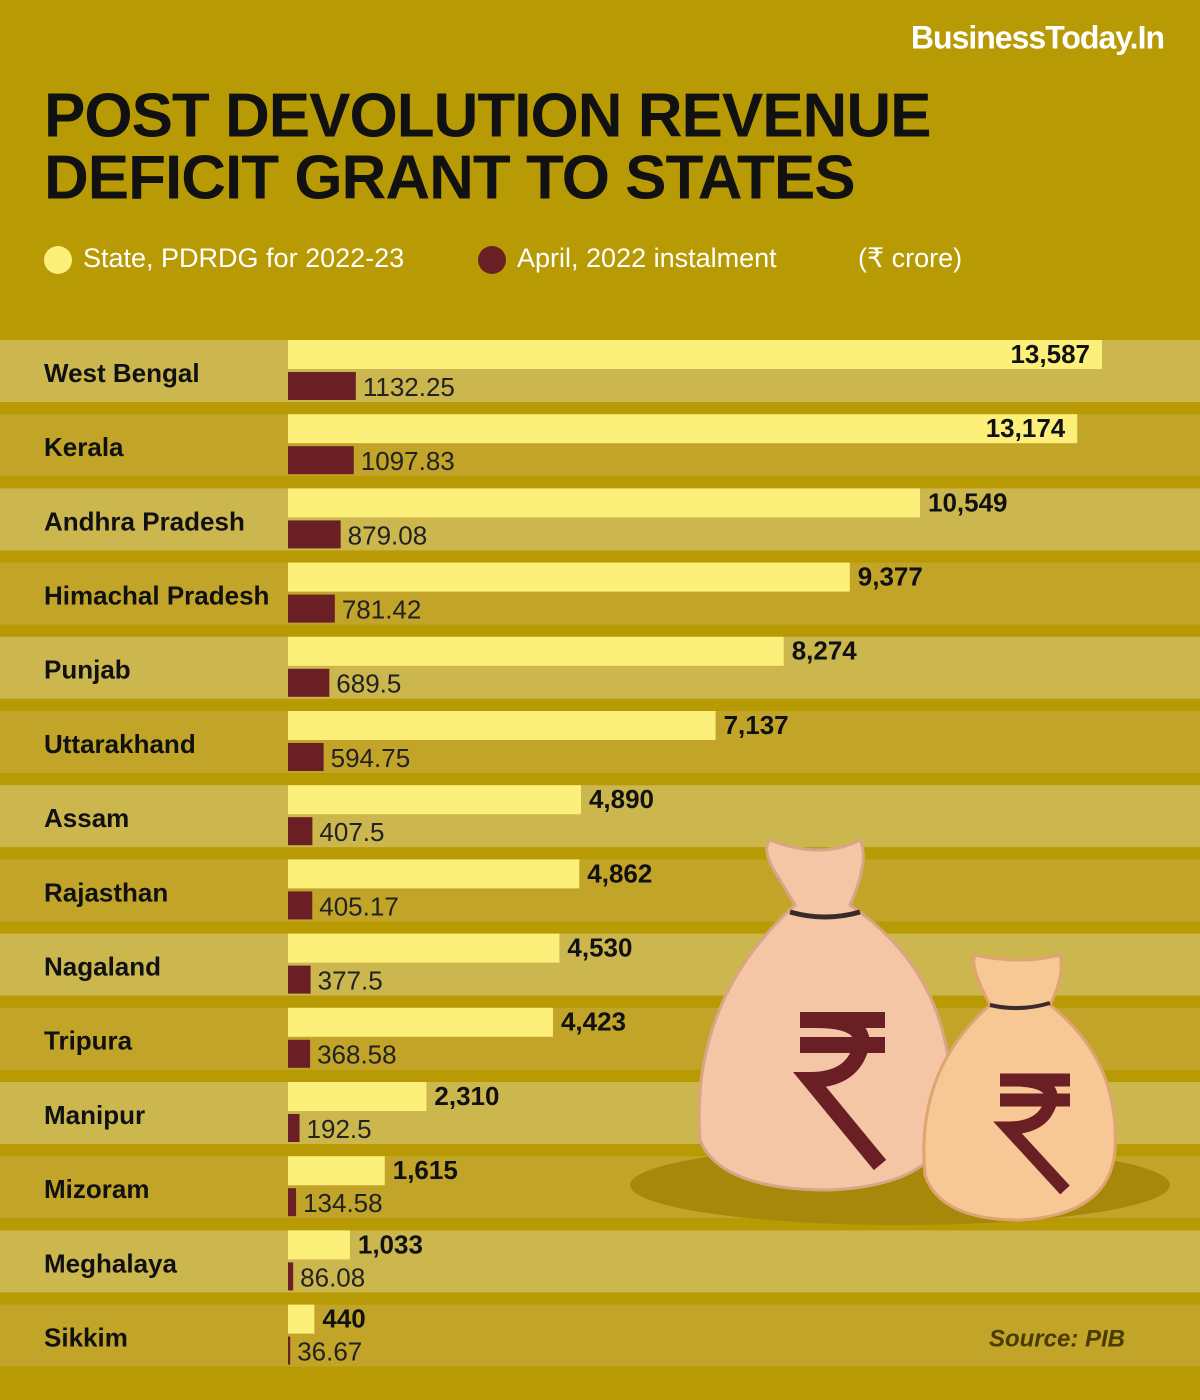 Image resolution: width=1200 pixels, height=1400 pixels. I want to click on value-label: 7,137, so click(756, 725).